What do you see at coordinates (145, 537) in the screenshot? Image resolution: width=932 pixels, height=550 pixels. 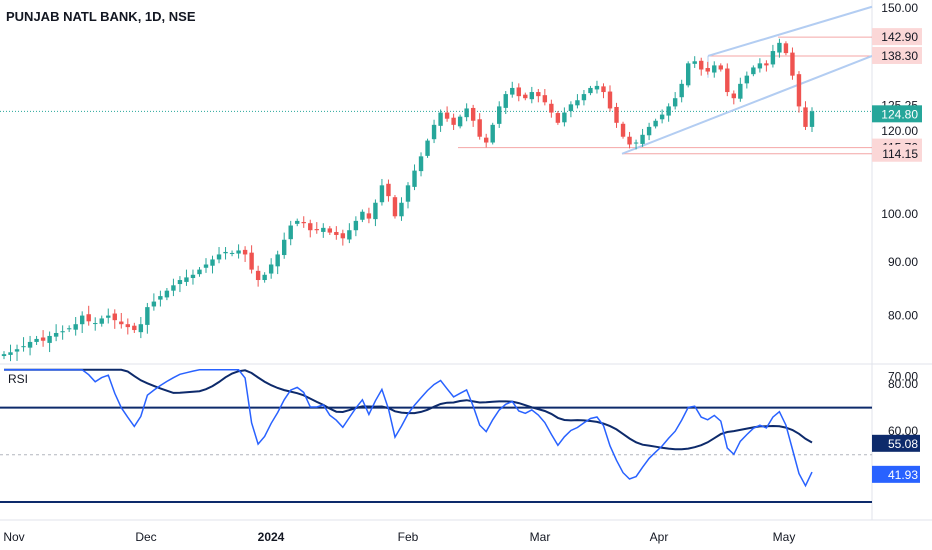 I see `x-tick-label: Dec` at bounding box center [145, 537].